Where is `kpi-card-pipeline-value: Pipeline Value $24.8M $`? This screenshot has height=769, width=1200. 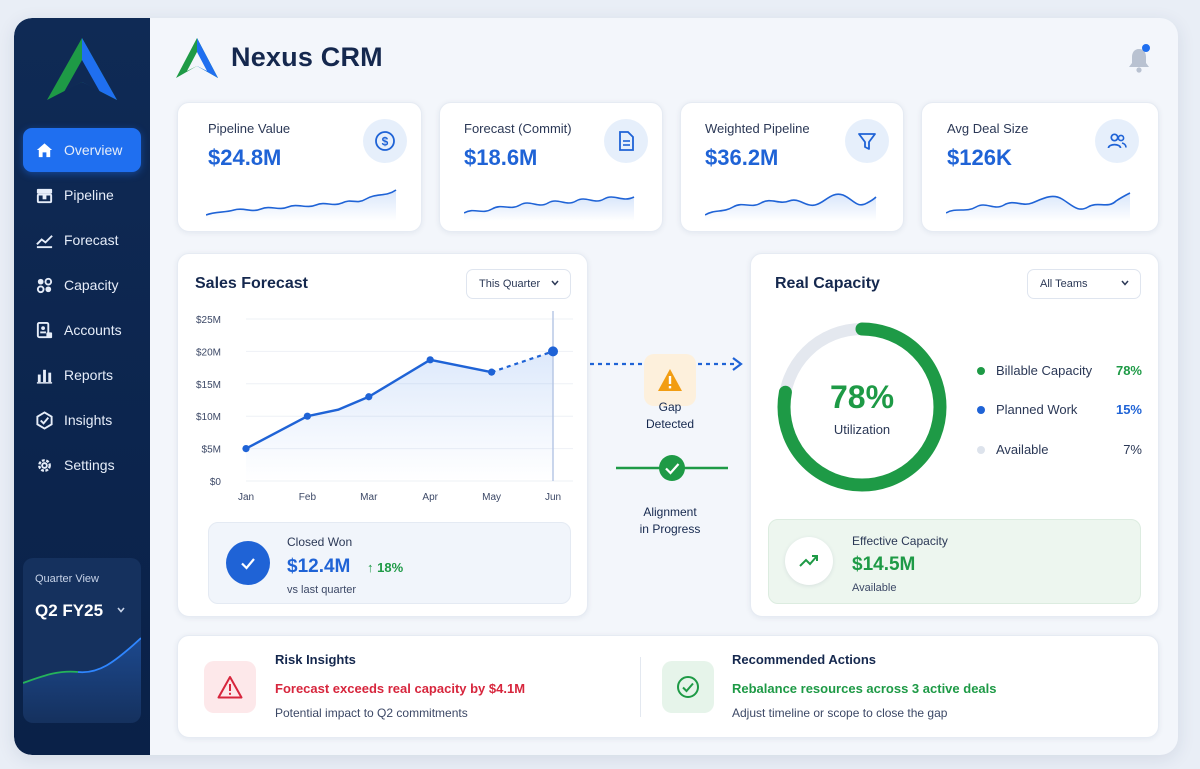
kpi-card-pipeline-value: Pipeline Value $24.8M $ is located at coordinates (299, 167).